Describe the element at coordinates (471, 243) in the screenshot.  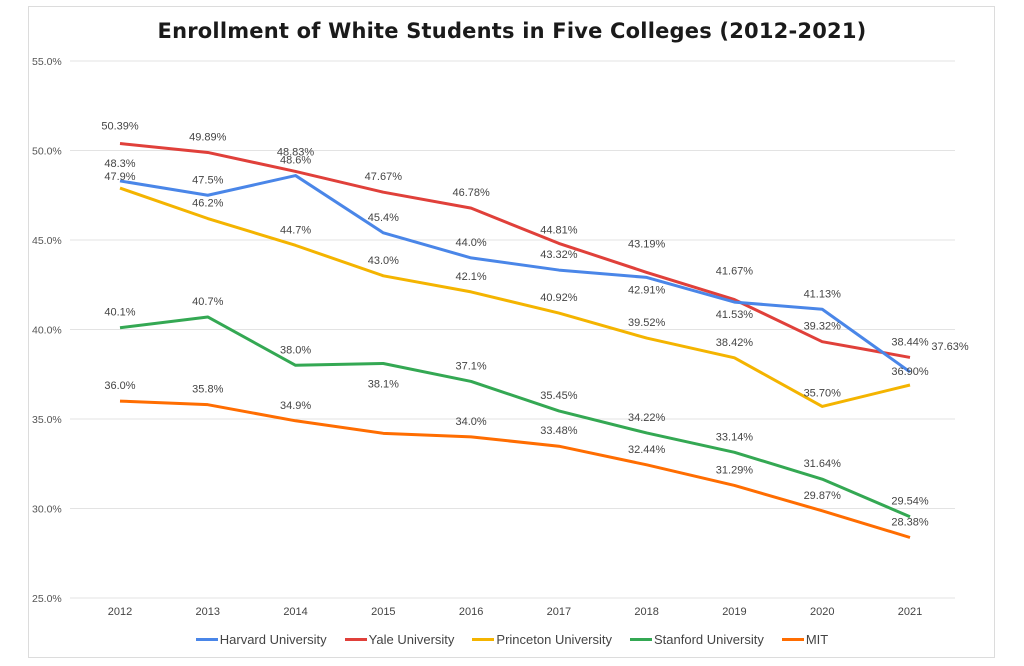
I see `data-label-harvard-university: 44.0%` at that location.